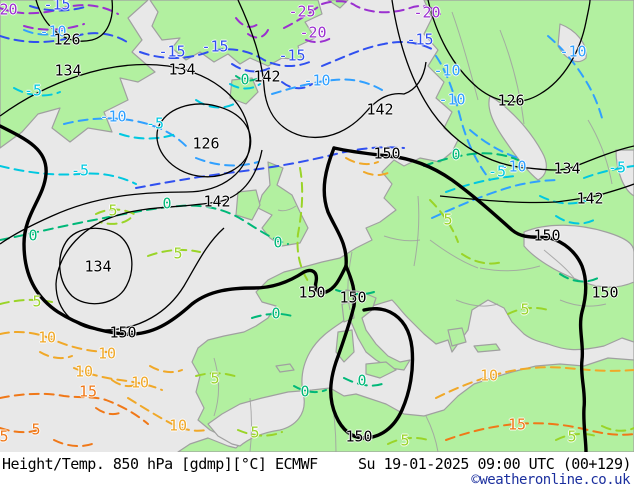 The width and height of the screenshot is (634, 490). I want to click on chart-title: Height/Temp. 850 hPa [gdmp][°C] ECMWF, so click(160, 464).